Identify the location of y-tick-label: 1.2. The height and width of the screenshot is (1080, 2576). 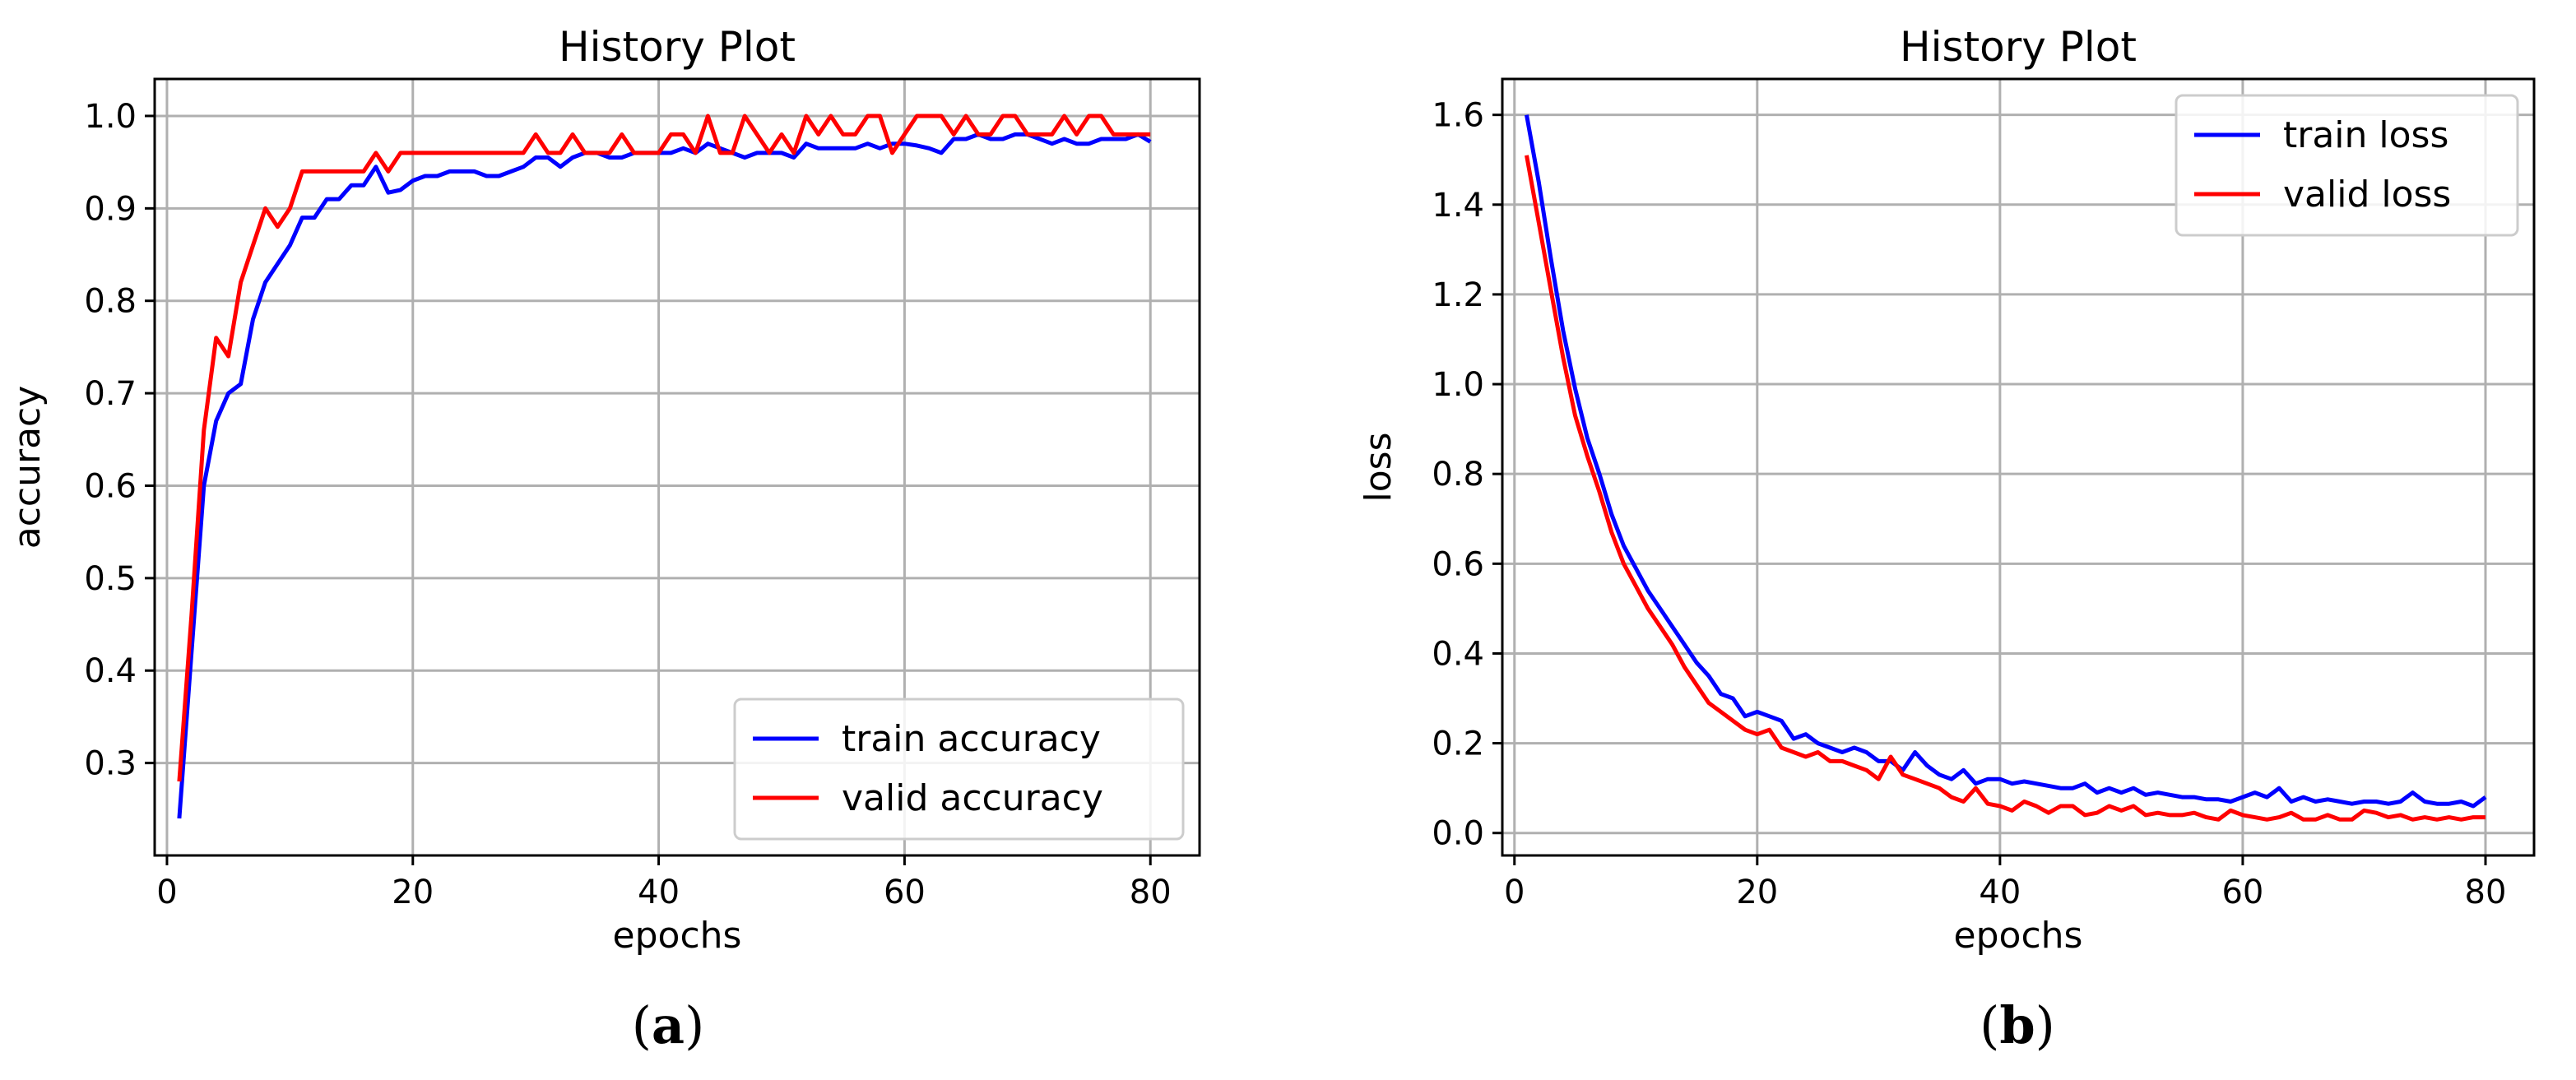
(1458, 295).